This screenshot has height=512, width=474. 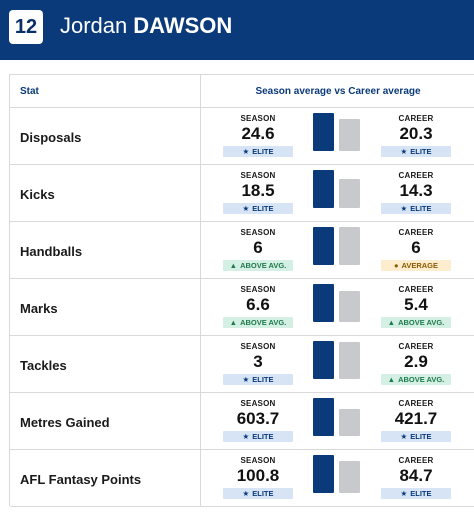 I want to click on career-value: 2.9, so click(x=416, y=361).